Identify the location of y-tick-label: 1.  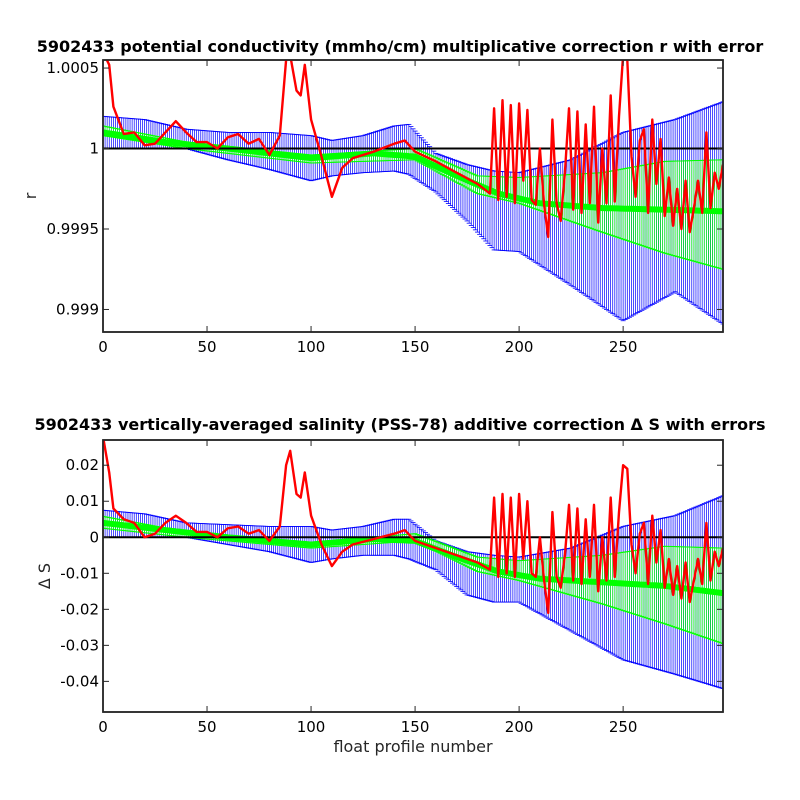
(94, 149).